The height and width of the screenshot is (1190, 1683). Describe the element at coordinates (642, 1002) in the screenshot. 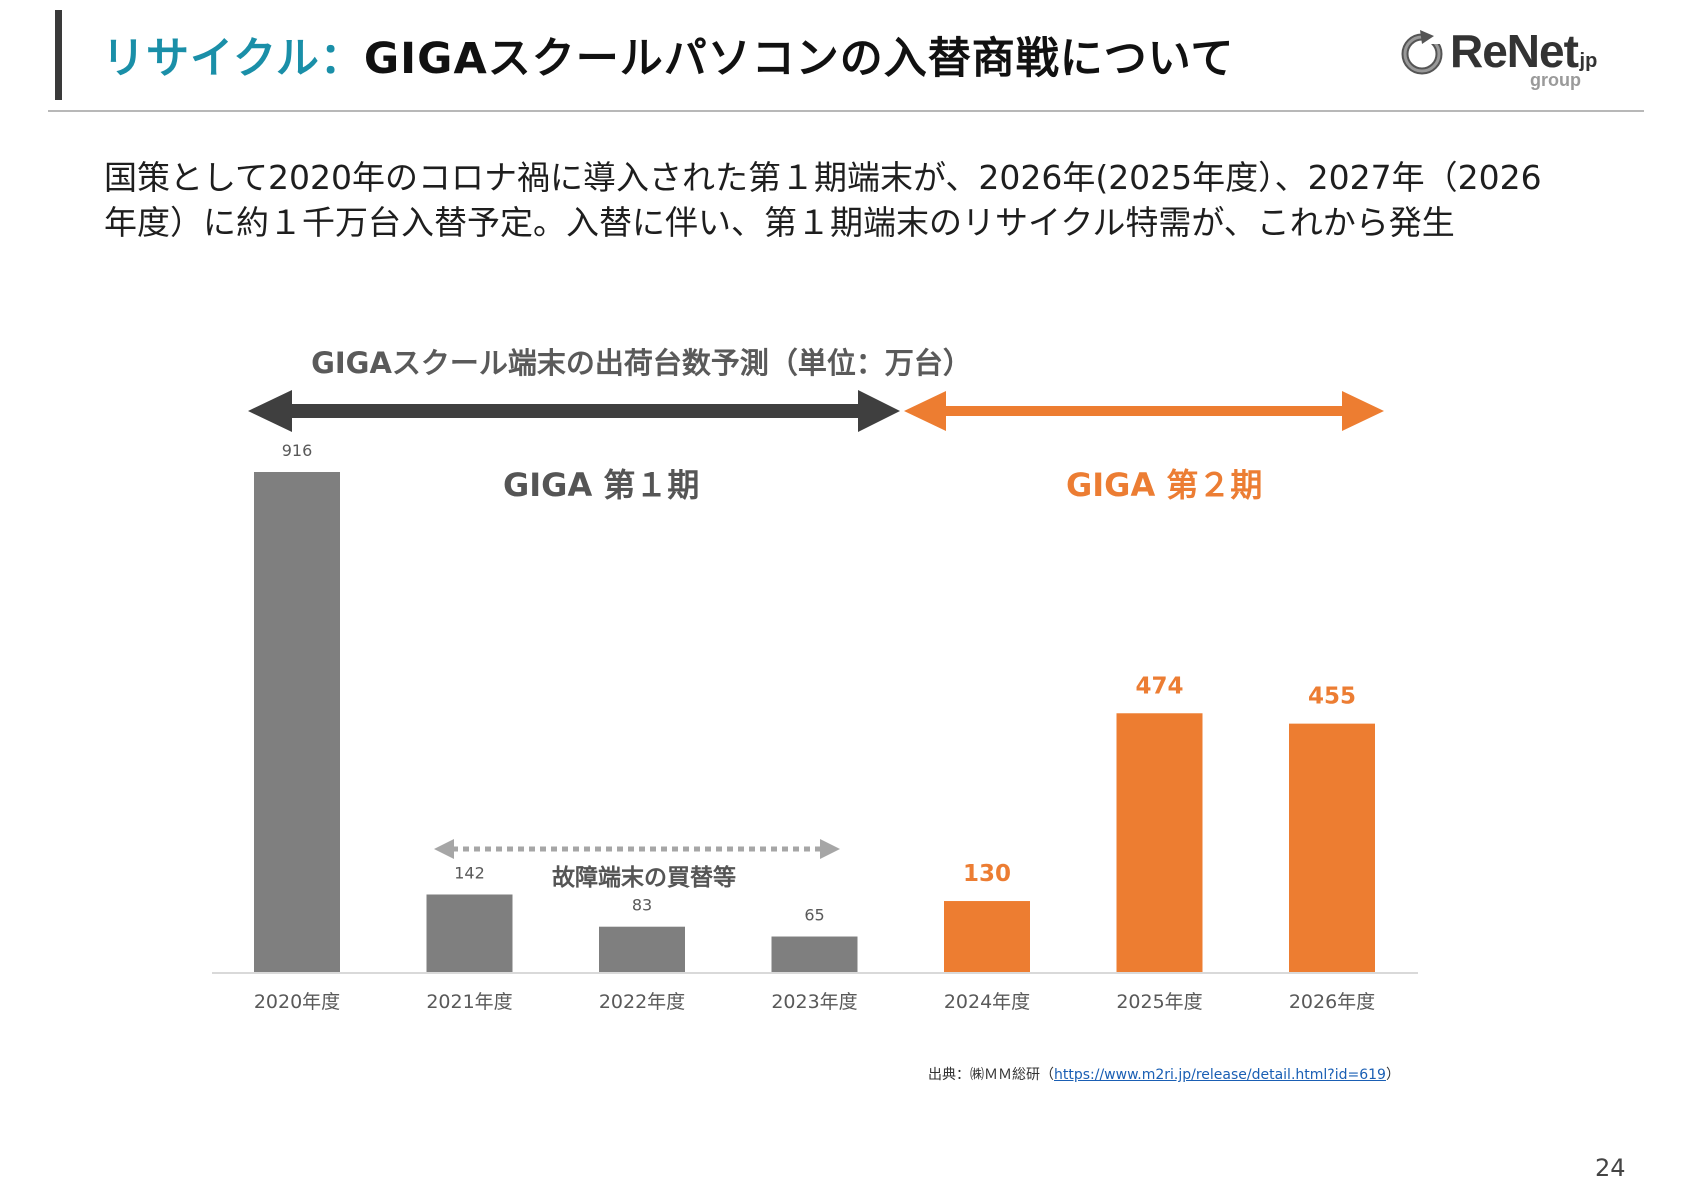

I see `category-label-2022年度: 2022年度` at that location.